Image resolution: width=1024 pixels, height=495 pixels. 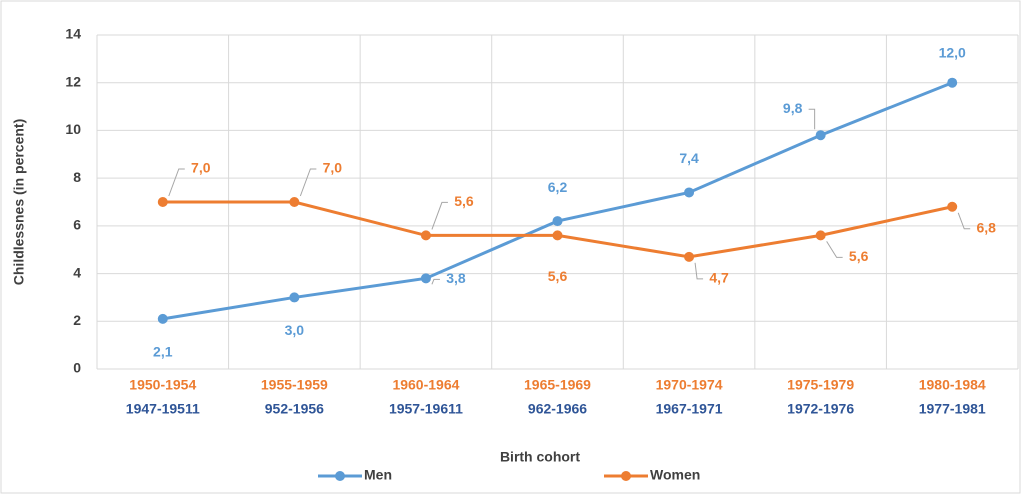 What do you see at coordinates (19, 202) in the screenshot?
I see `y-axis-title: Childlessnes (in percent)` at bounding box center [19, 202].